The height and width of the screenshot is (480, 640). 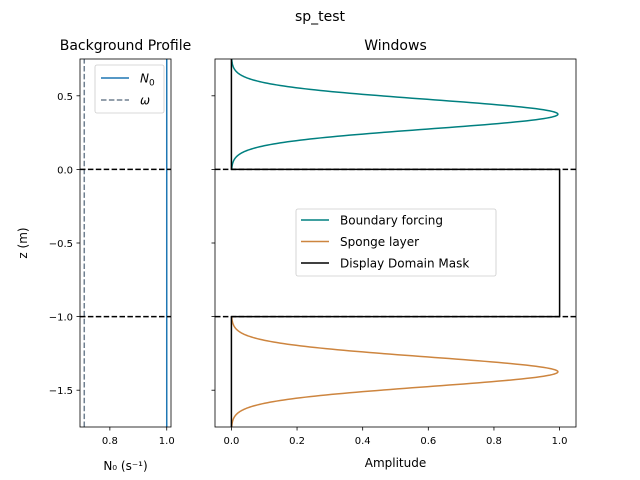 I want to click on legend-label-base: ω, so click(x=145, y=101).